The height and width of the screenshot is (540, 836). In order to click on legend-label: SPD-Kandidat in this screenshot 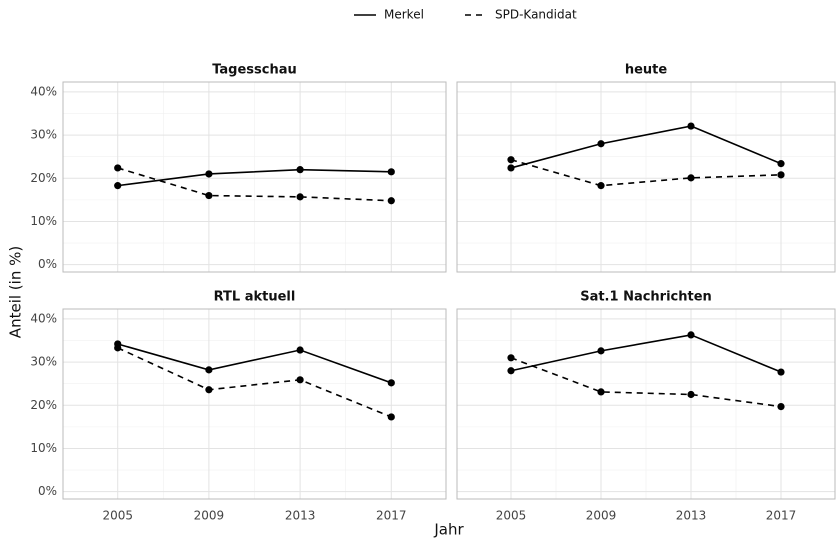, I will do `click(536, 15)`.